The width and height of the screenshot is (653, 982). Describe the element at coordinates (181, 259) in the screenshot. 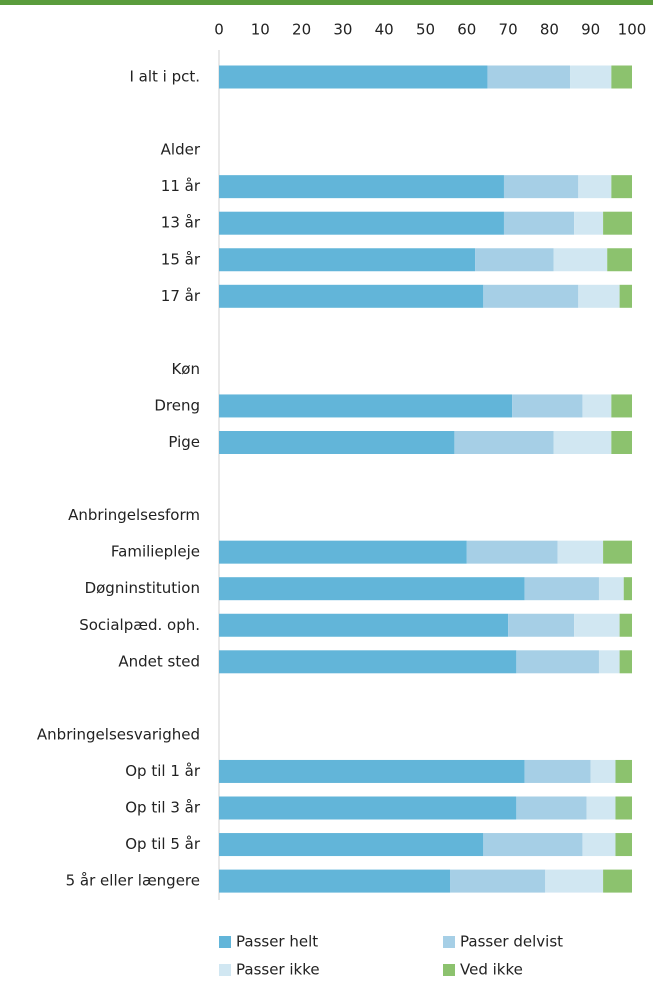

I see `category-label: 15 år` at that location.